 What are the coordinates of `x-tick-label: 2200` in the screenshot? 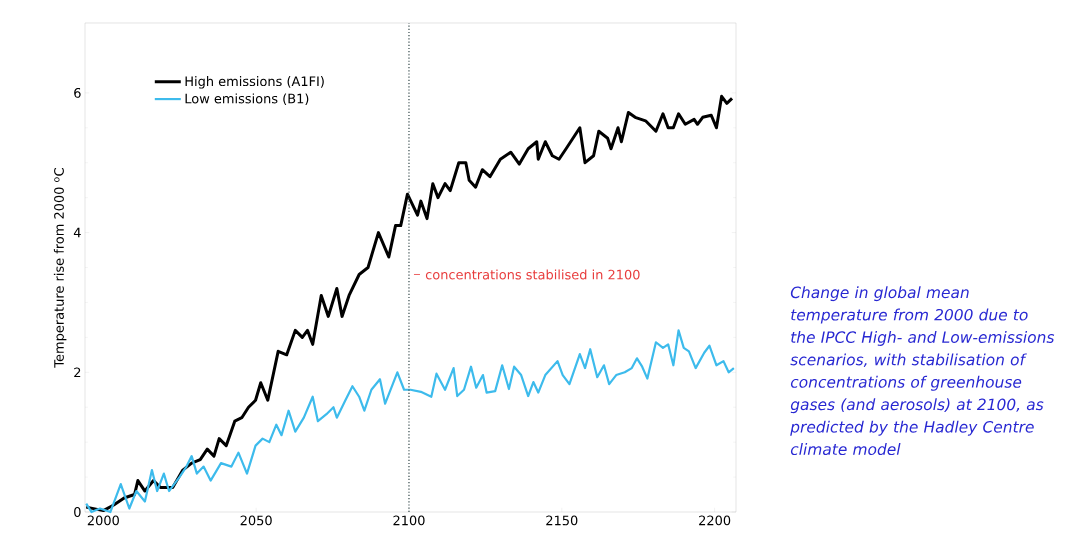 It's located at (715, 520).